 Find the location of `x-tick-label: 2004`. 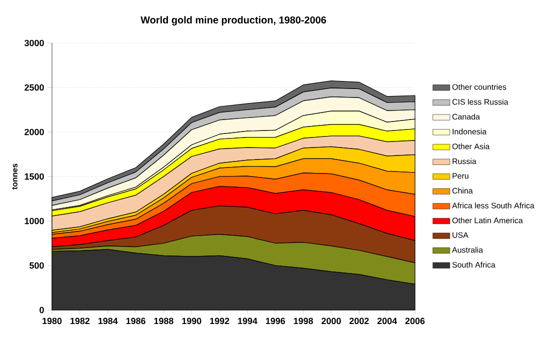

x-tick-label: 2004 is located at coordinates (387, 321).